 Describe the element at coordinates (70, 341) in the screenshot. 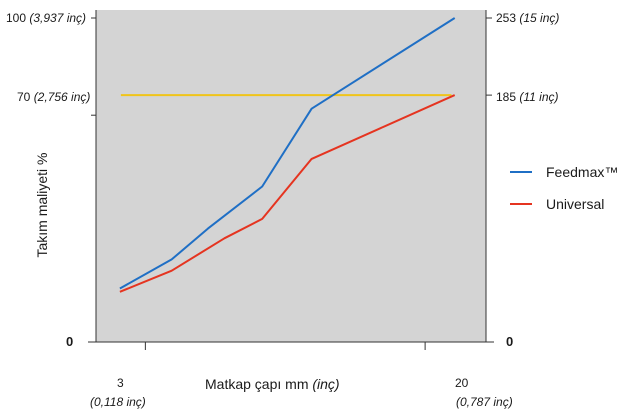

I see `y-left-tick-label-0: 0` at that location.